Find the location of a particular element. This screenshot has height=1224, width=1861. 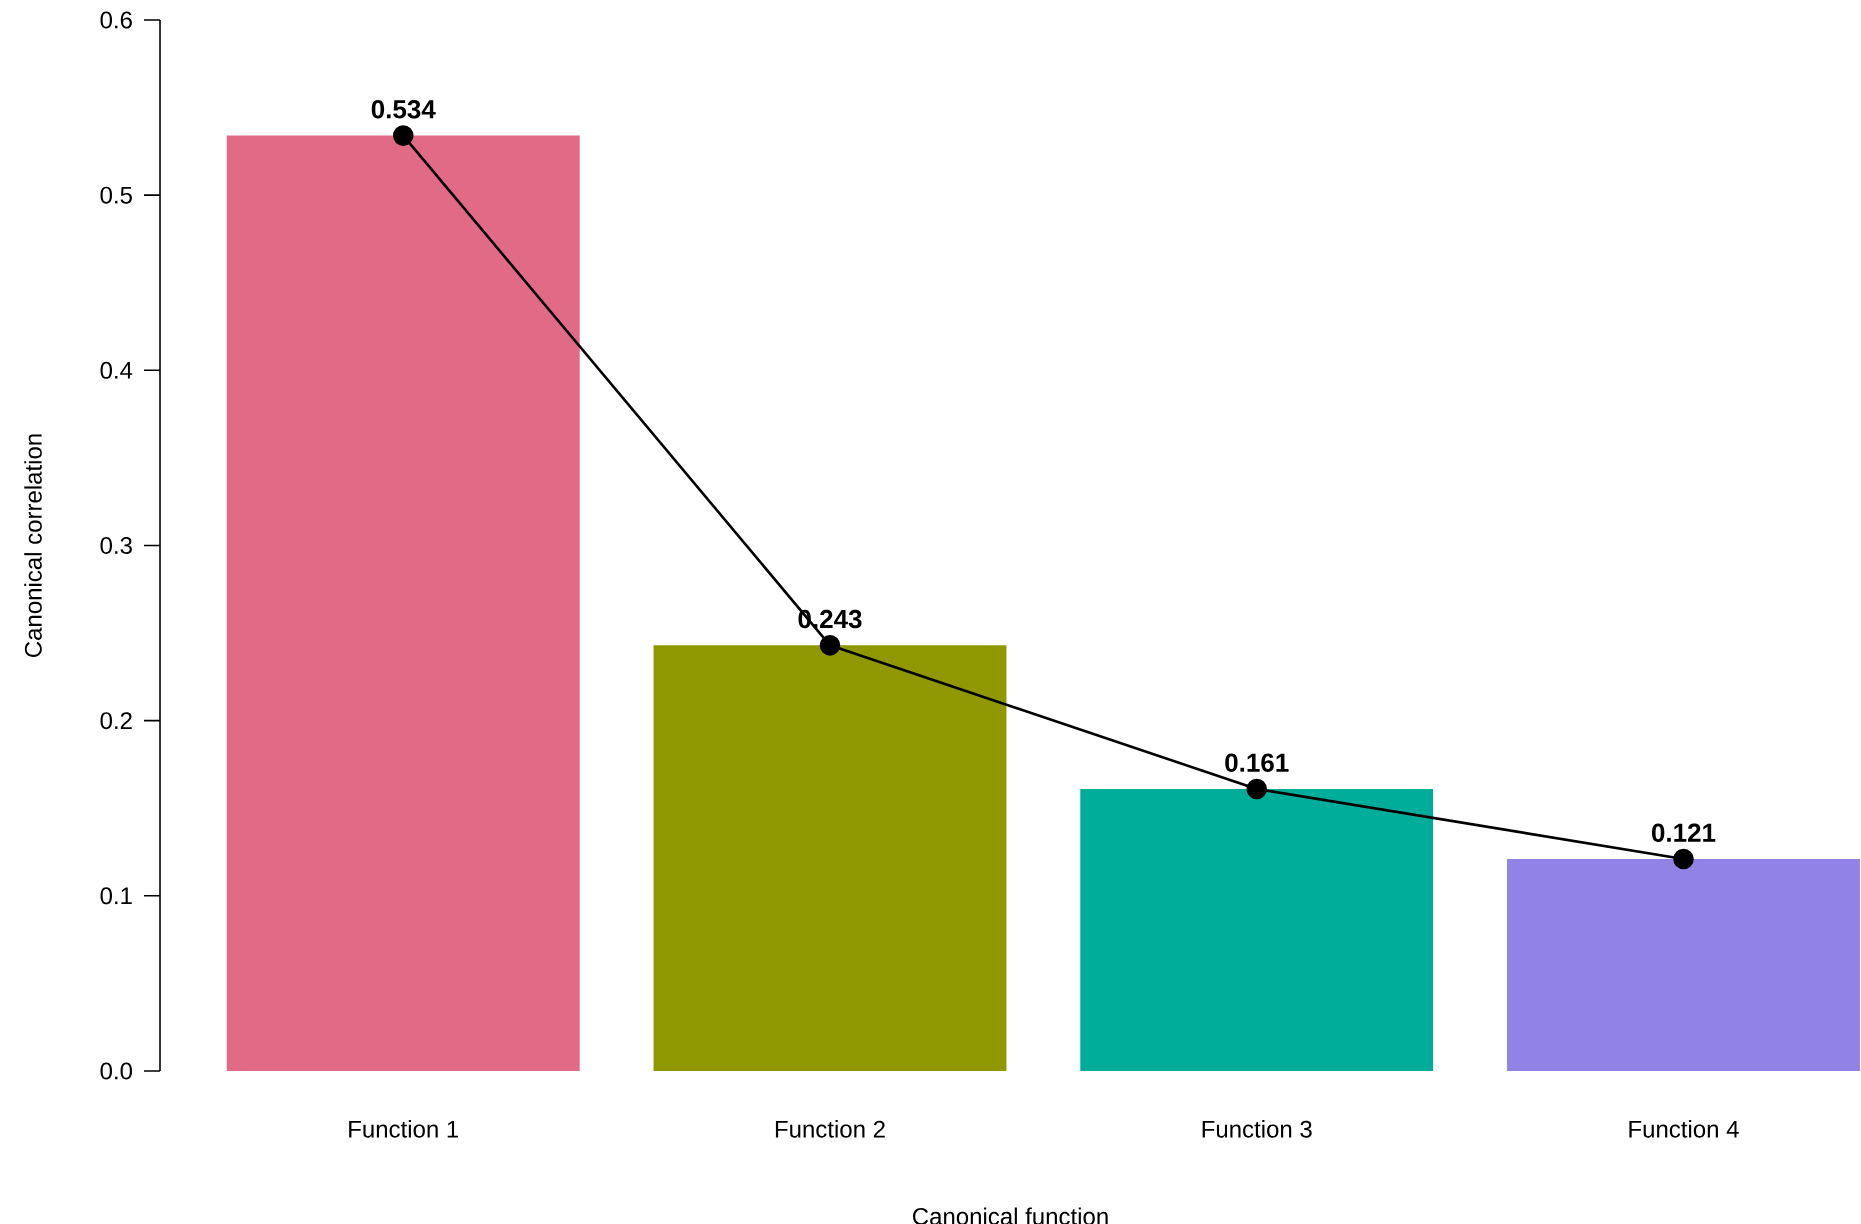

y-tick-label: 0.6 is located at coordinates (116, 20).